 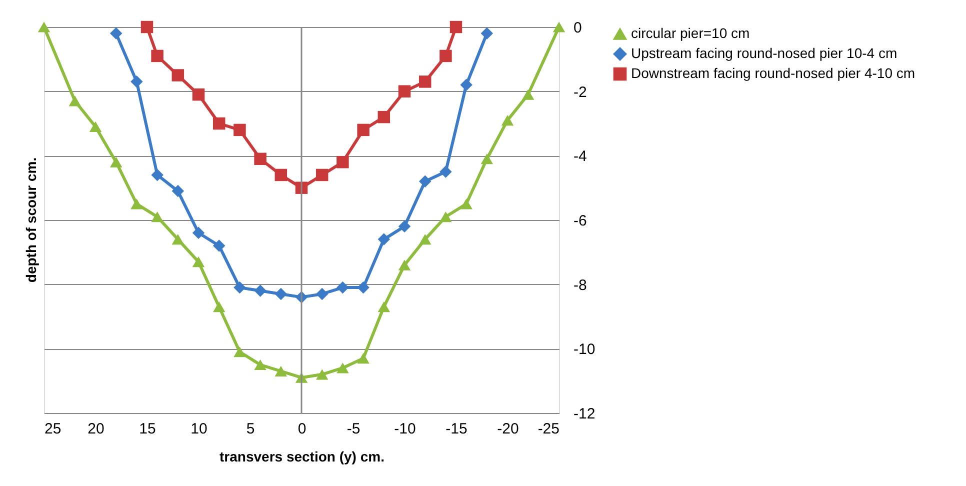 I want to click on x-tick-label: 20, so click(x=96, y=429).